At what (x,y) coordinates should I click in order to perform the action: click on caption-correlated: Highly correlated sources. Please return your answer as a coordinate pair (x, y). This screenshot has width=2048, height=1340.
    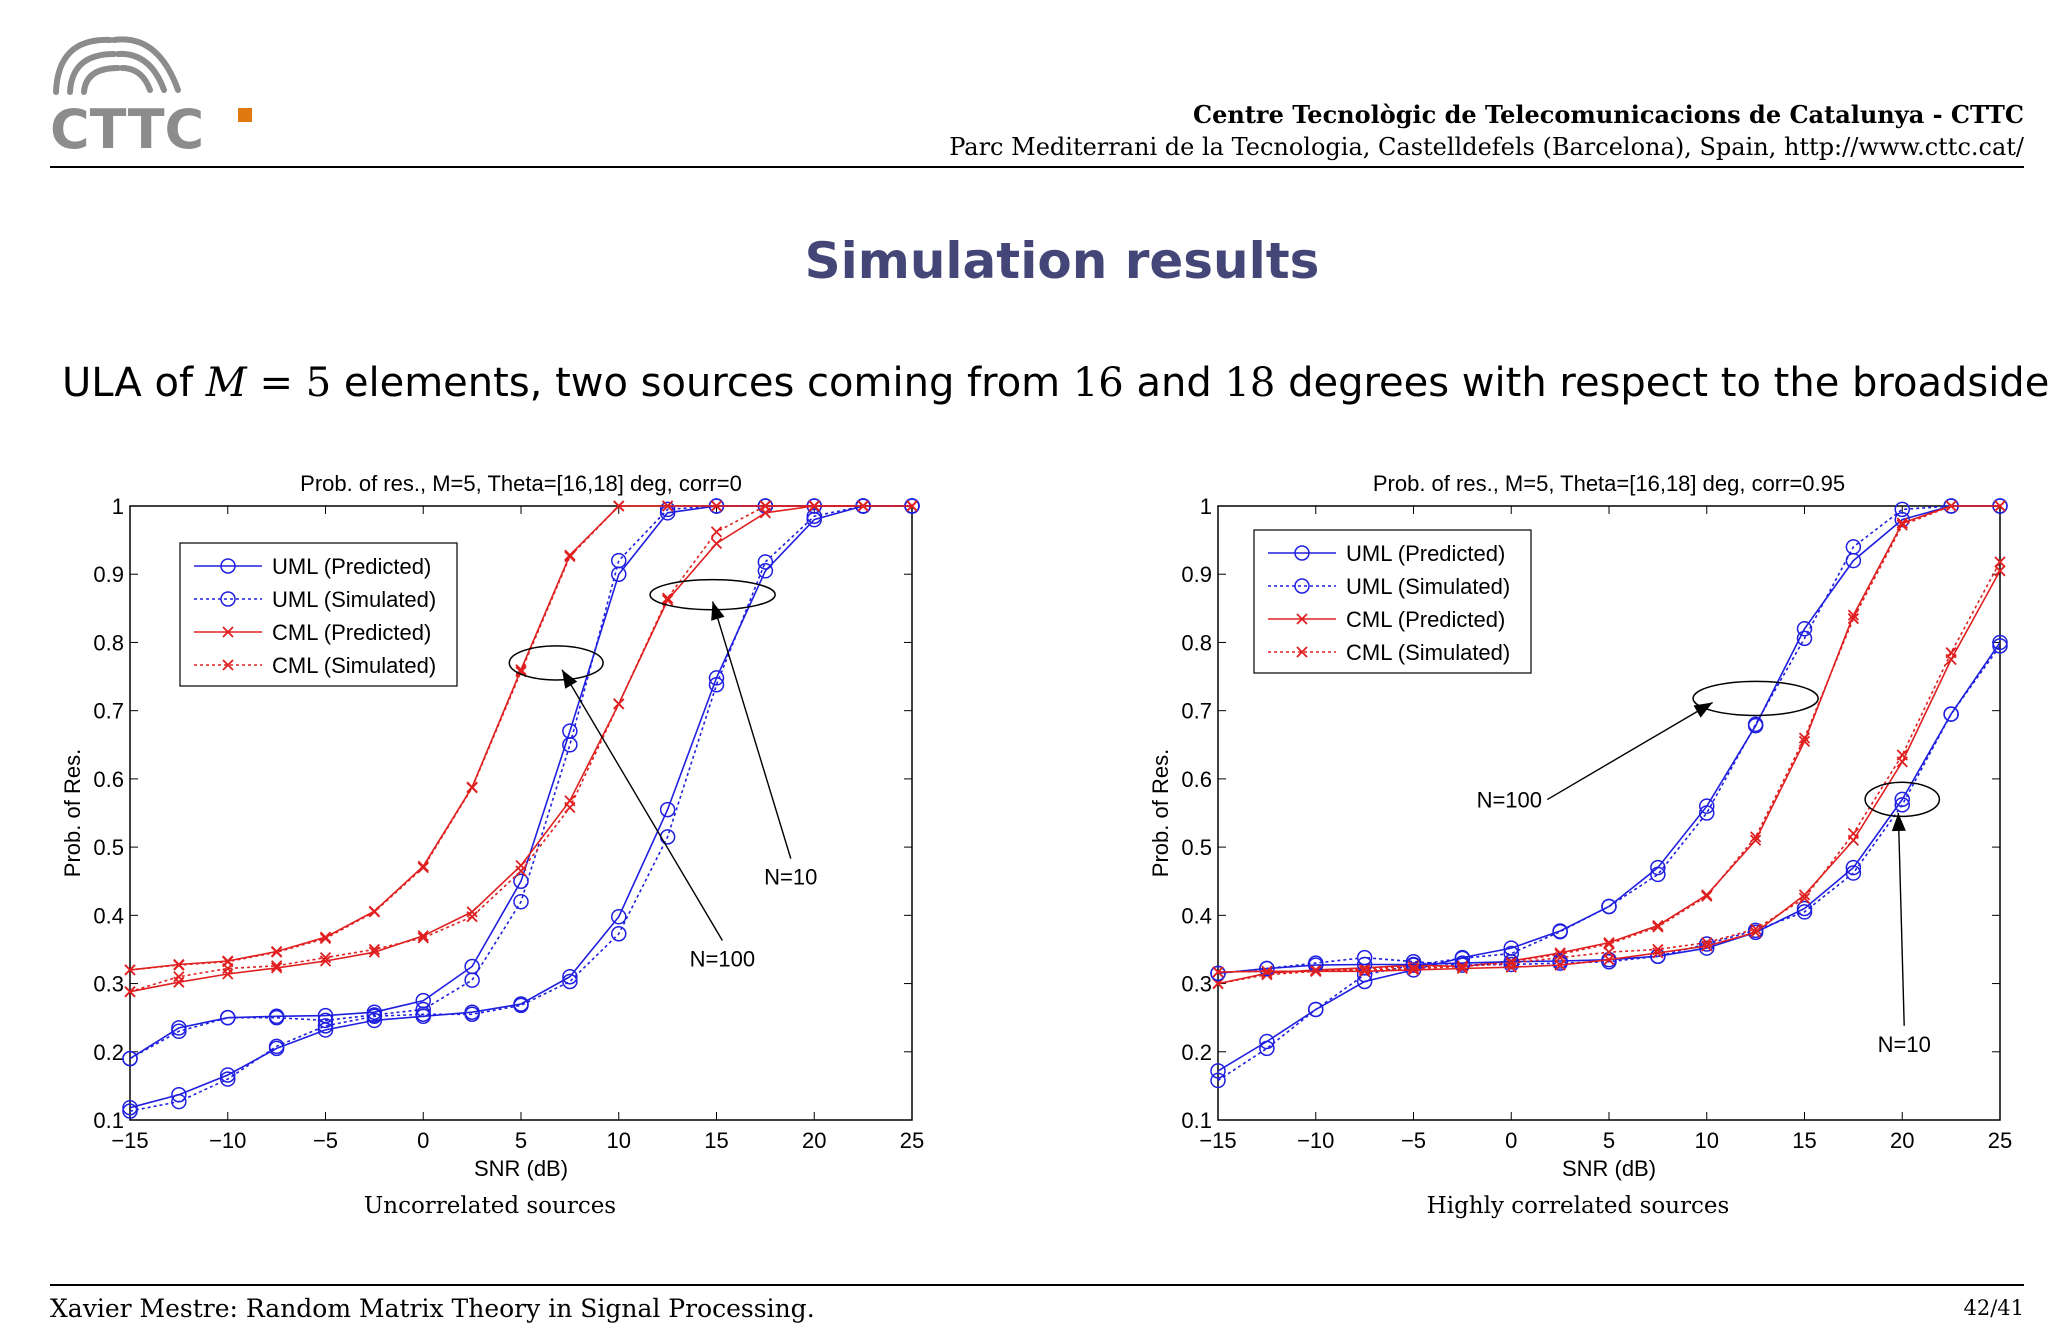
    Looking at the image, I should click on (1578, 1206).